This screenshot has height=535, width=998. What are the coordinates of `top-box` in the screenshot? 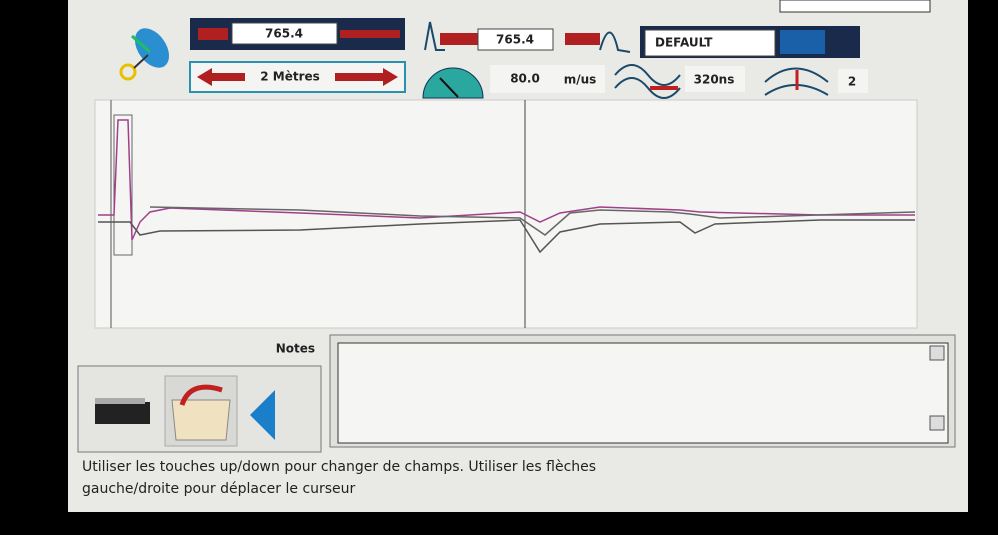 It's located at (855, 6).